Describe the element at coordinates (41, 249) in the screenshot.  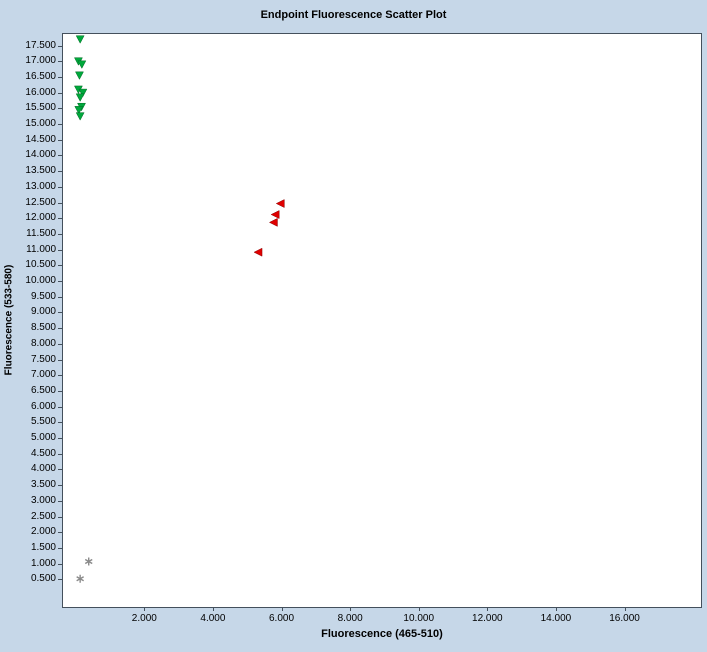
I see `y-tick-label: 11.000` at that location.